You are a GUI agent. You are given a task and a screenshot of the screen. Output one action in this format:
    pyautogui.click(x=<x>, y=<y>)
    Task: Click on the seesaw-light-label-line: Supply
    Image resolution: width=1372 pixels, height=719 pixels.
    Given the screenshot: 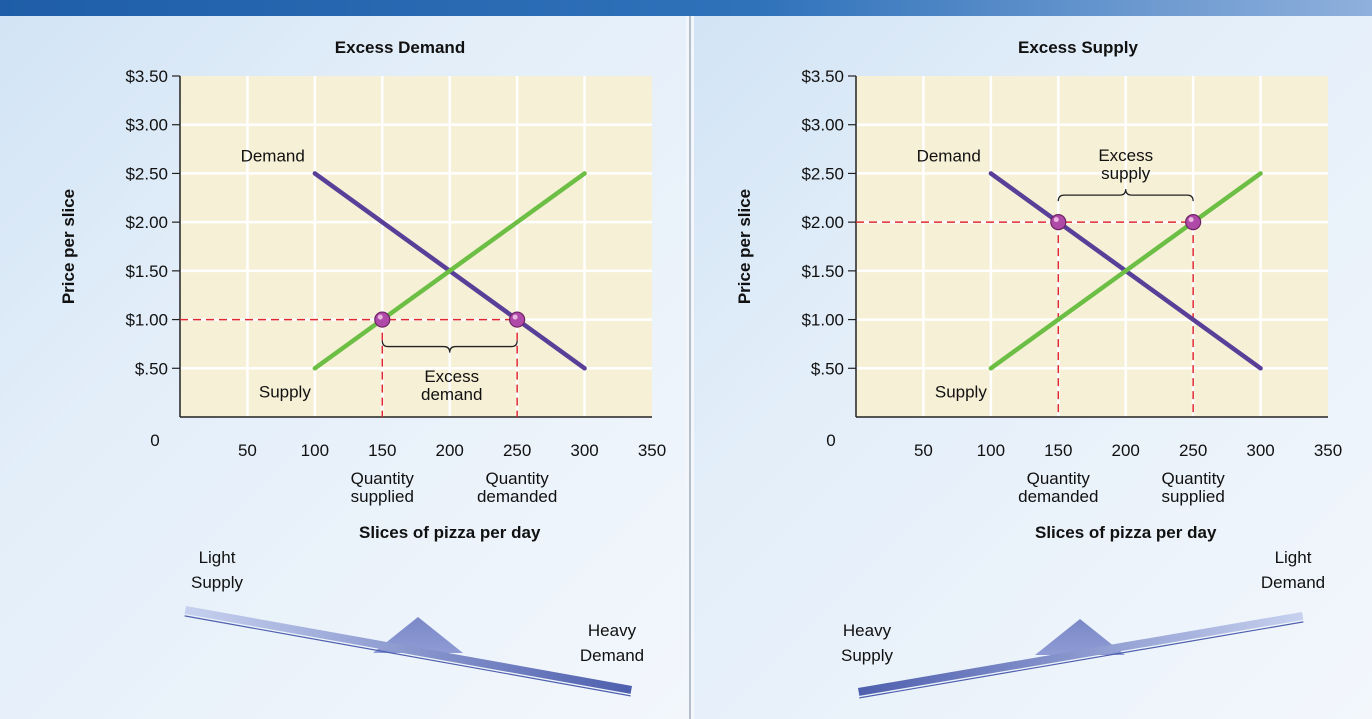 What is the action you would take?
    pyautogui.click(x=217, y=582)
    